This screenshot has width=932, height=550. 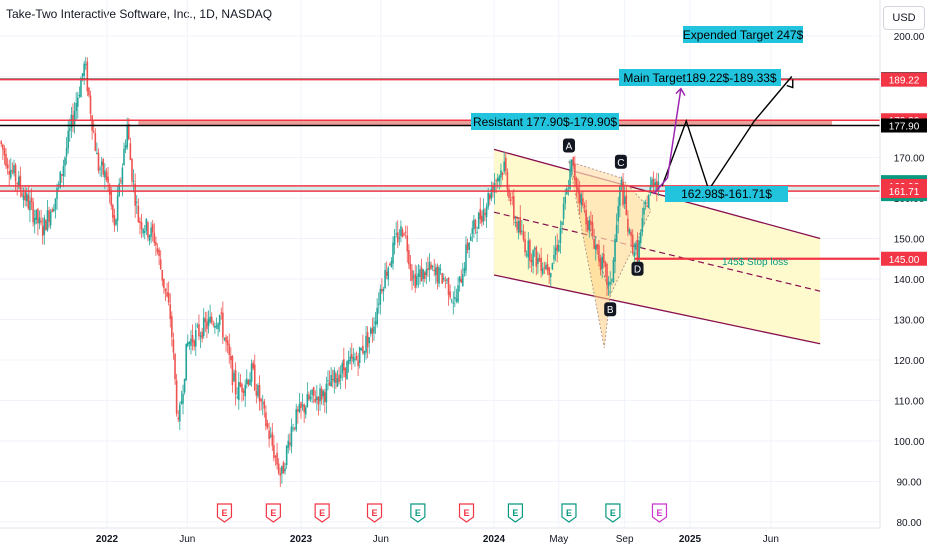 What do you see at coordinates (904, 125) in the screenshot?
I see `price-badge-bg` at bounding box center [904, 125].